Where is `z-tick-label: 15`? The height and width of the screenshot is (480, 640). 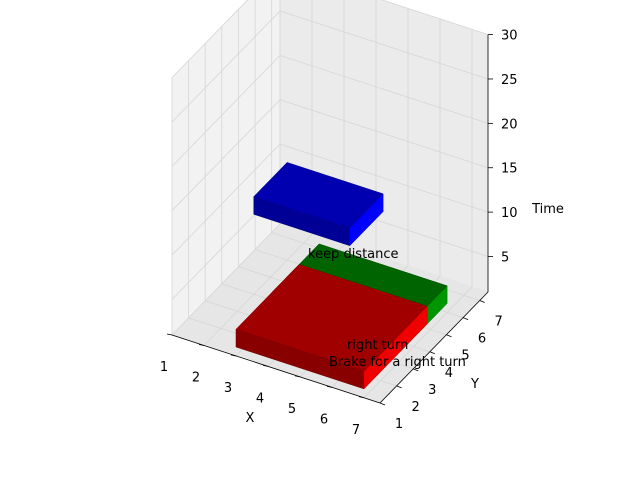
z-tick-label: 15 is located at coordinates (509, 169).